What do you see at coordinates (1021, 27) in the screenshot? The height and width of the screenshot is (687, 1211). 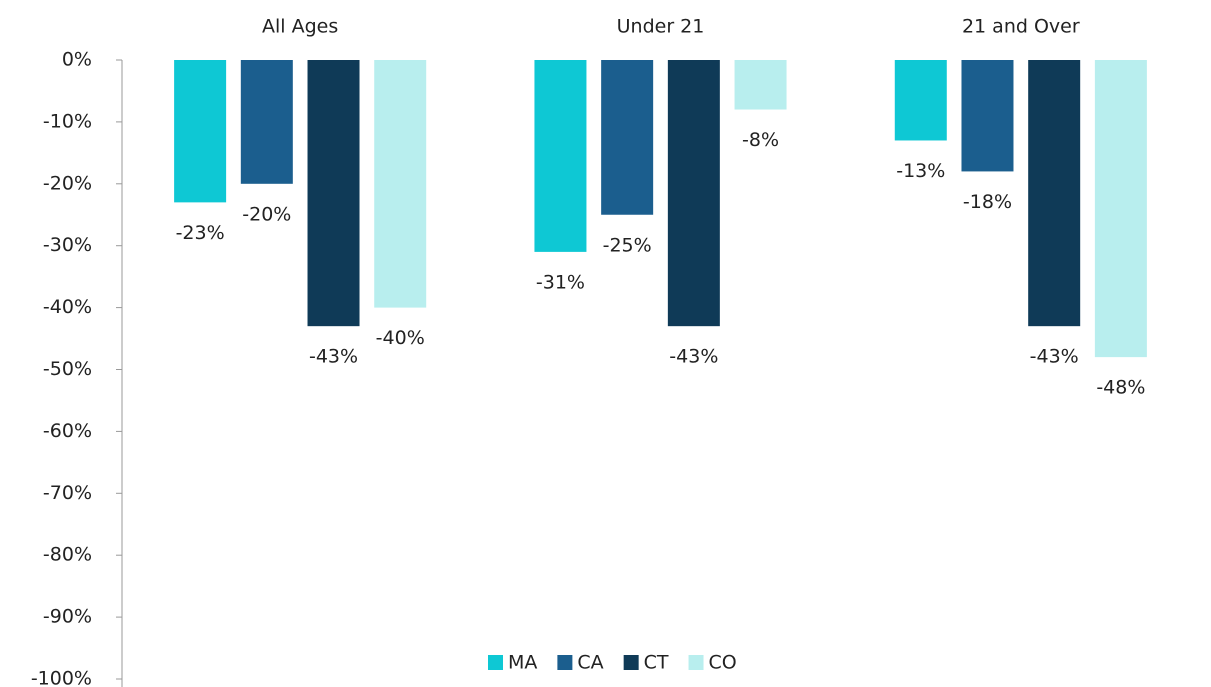 I see `category-label: 21 and Over` at bounding box center [1021, 27].